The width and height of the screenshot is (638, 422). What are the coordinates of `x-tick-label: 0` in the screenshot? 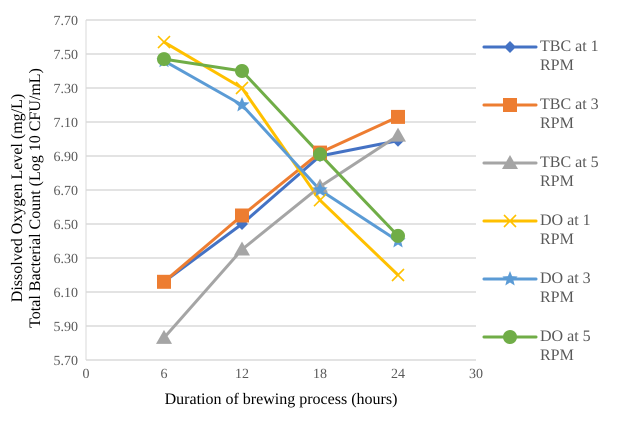 It's located at (86, 374).